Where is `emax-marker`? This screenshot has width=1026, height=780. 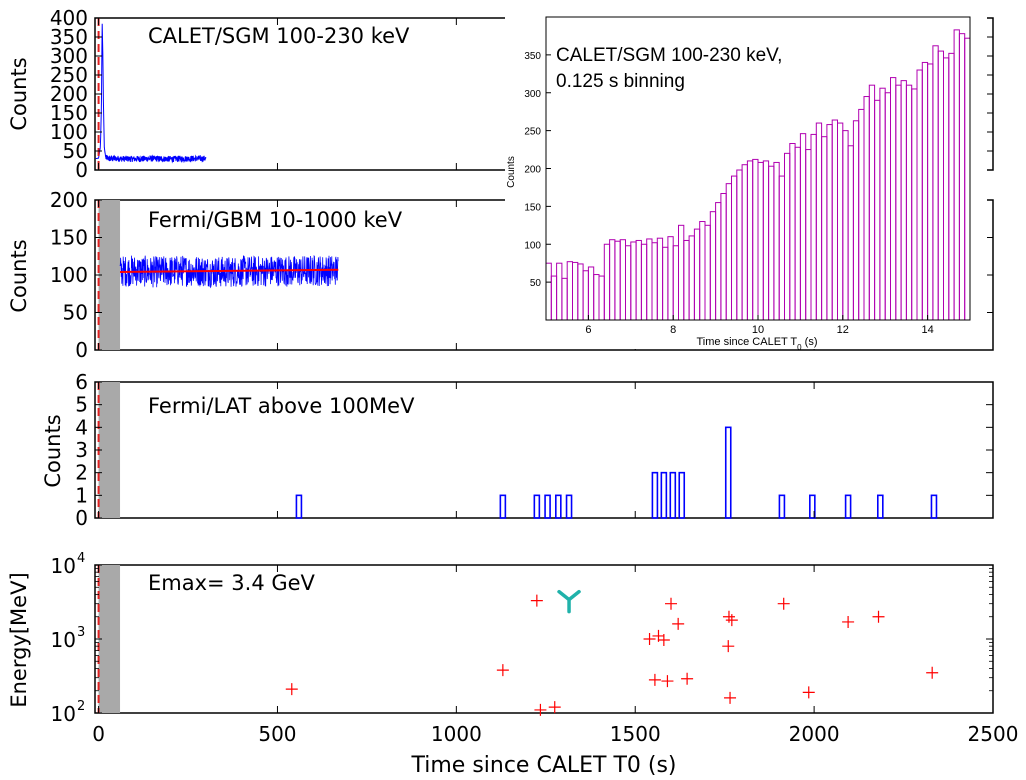 emax-marker is located at coordinates (569, 601).